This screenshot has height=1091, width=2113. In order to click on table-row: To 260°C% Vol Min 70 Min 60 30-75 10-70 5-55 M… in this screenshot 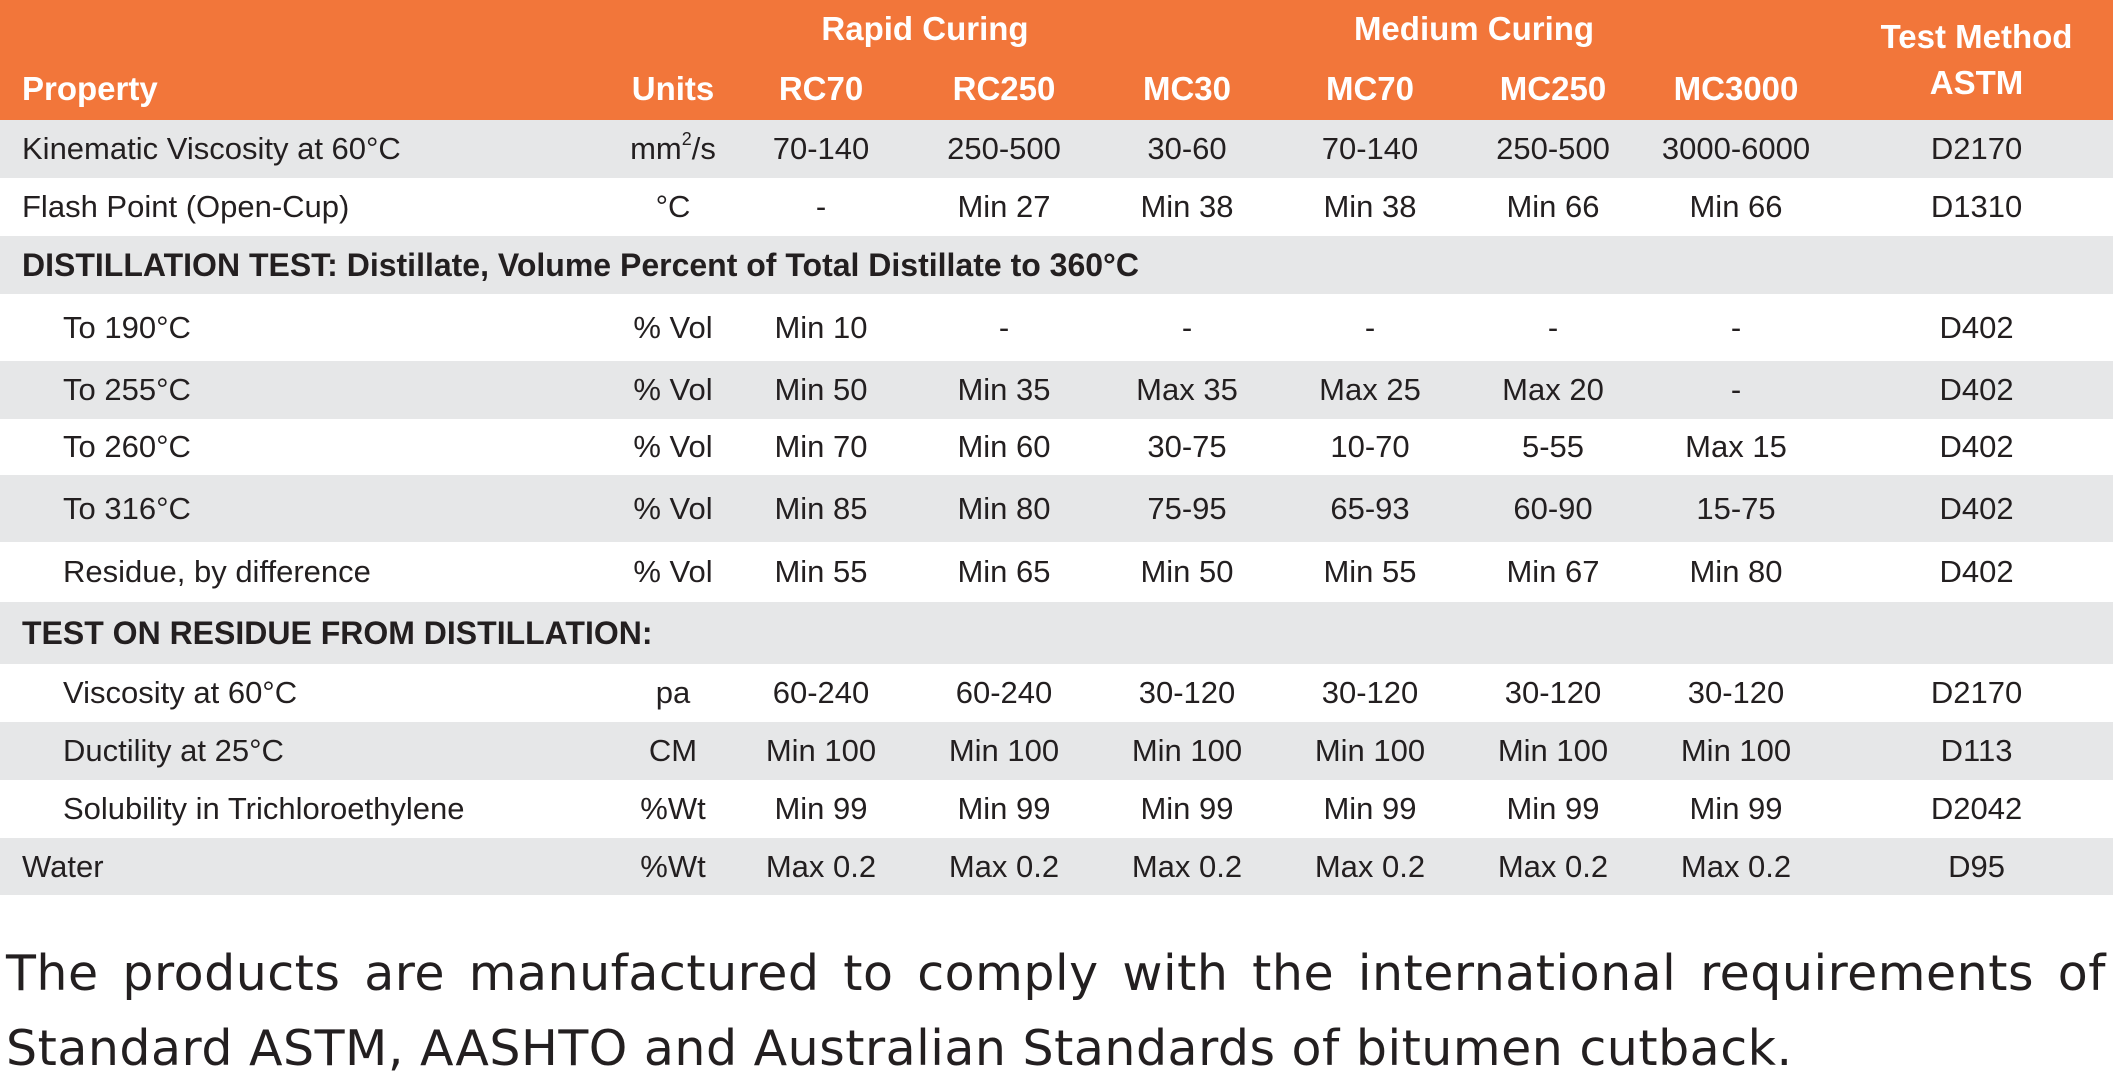, I will do `click(1056, 447)`.